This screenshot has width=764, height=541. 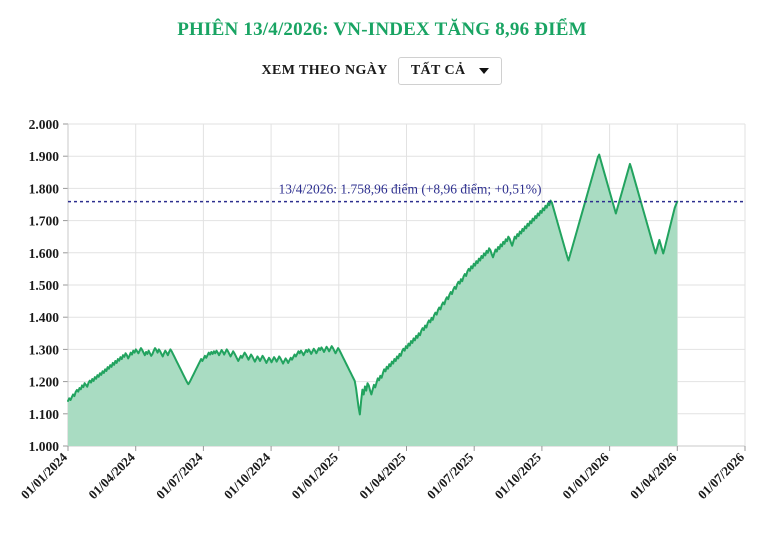 What do you see at coordinates (484, 71) in the screenshot?
I see `chevron-down-icon` at bounding box center [484, 71].